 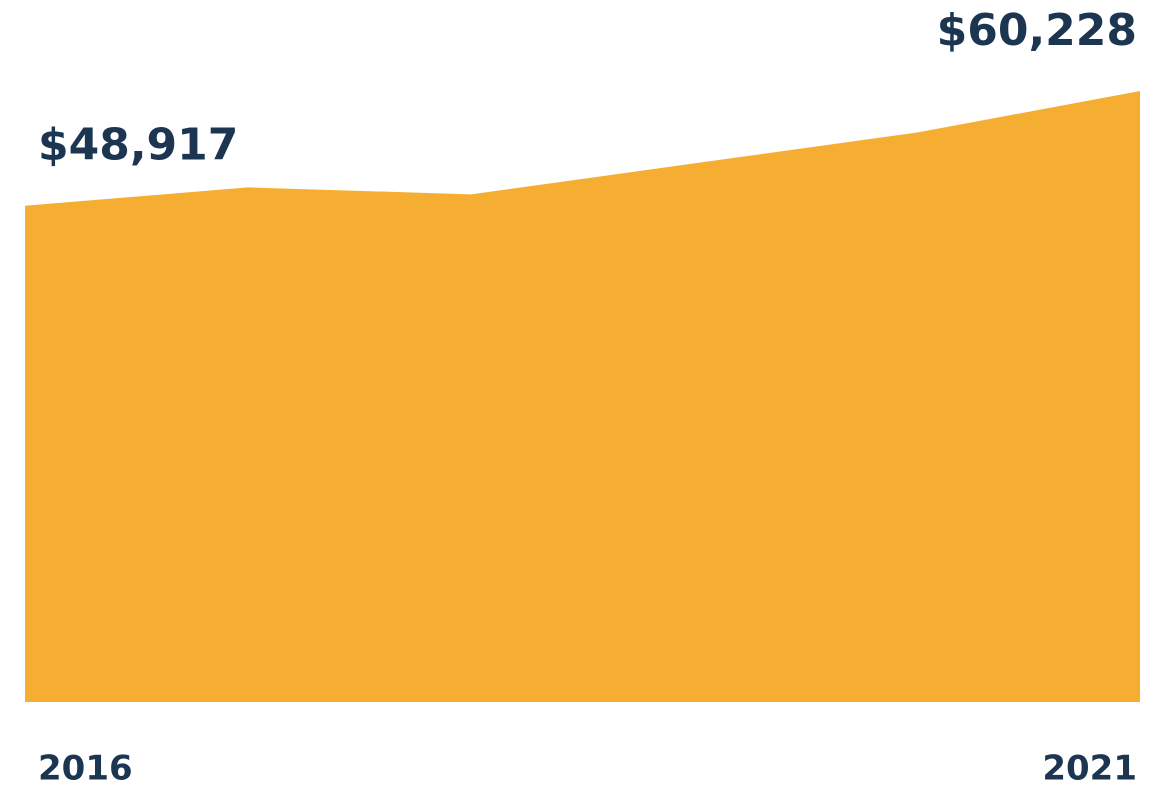 What do you see at coordinates (1089, 769) in the screenshot?
I see `x-tick-label: 2021` at bounding box center [1089, 769].